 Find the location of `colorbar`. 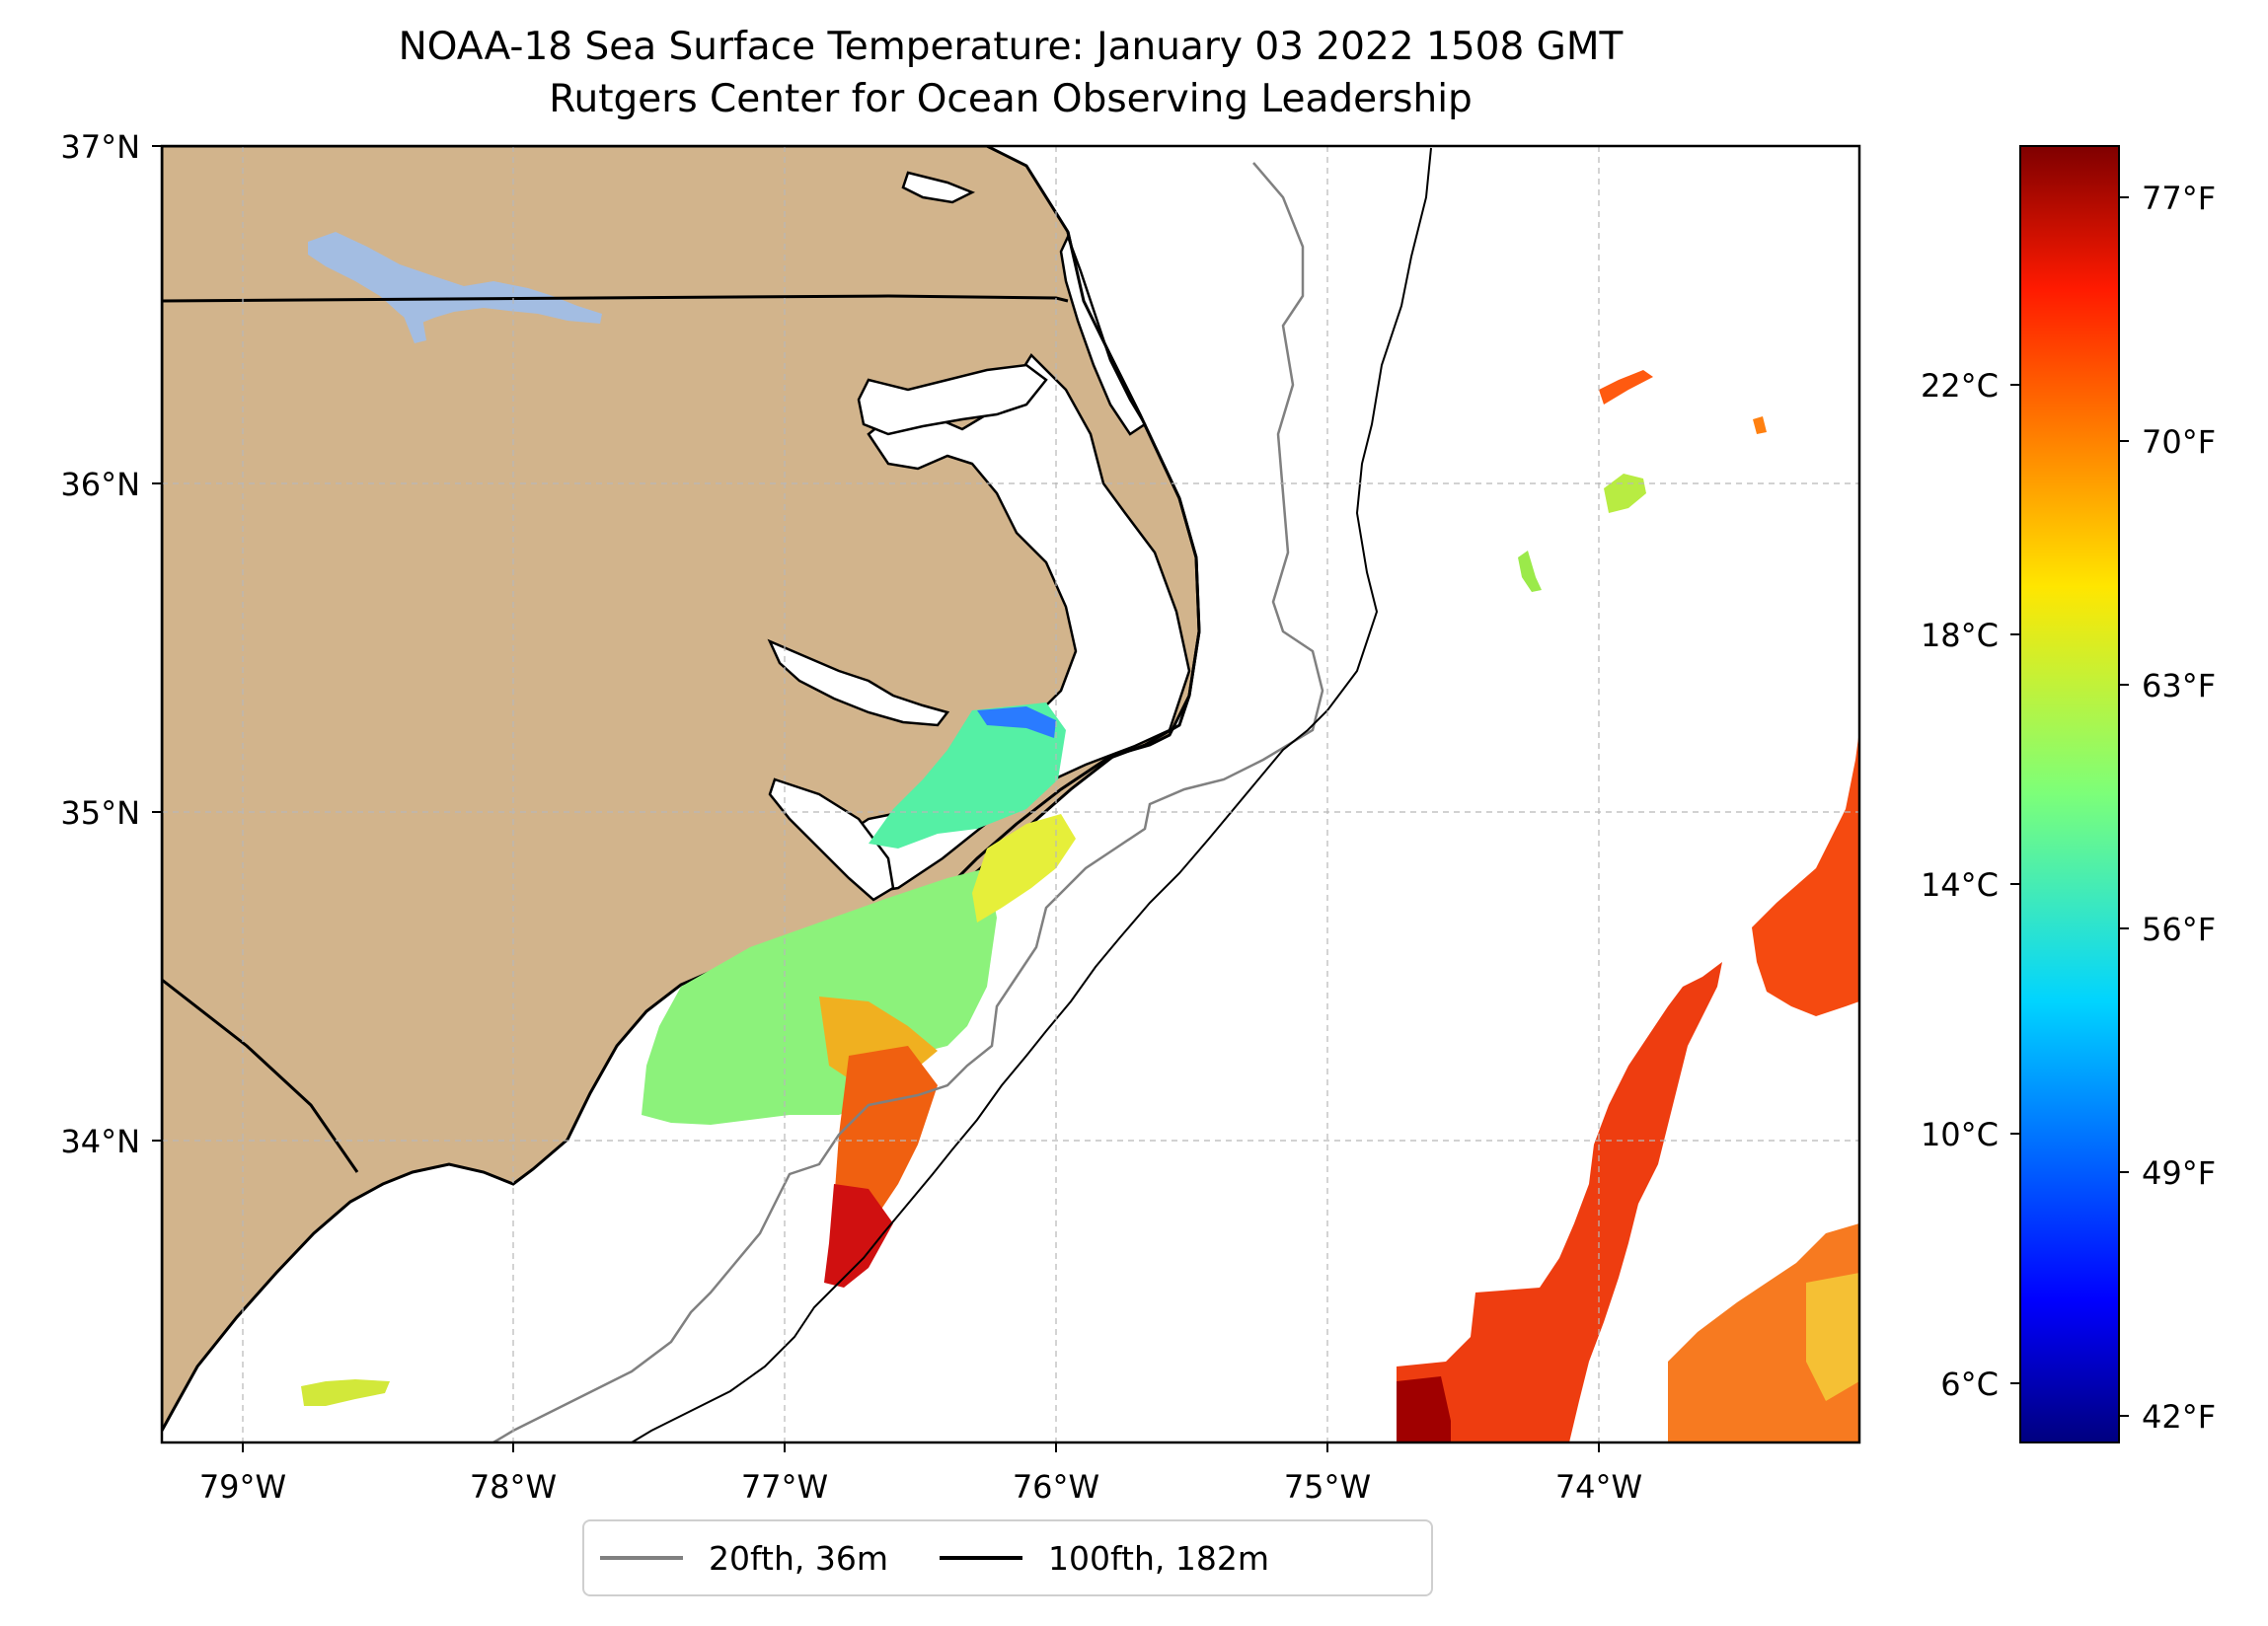

colorbar is located at coordinates (2069, 794).